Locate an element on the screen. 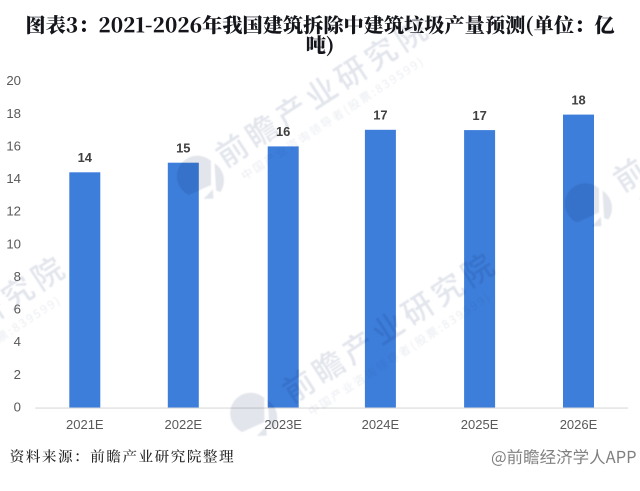 The image size is (640, 491). svg-text: 2026E is located at coordinates (579, 424).